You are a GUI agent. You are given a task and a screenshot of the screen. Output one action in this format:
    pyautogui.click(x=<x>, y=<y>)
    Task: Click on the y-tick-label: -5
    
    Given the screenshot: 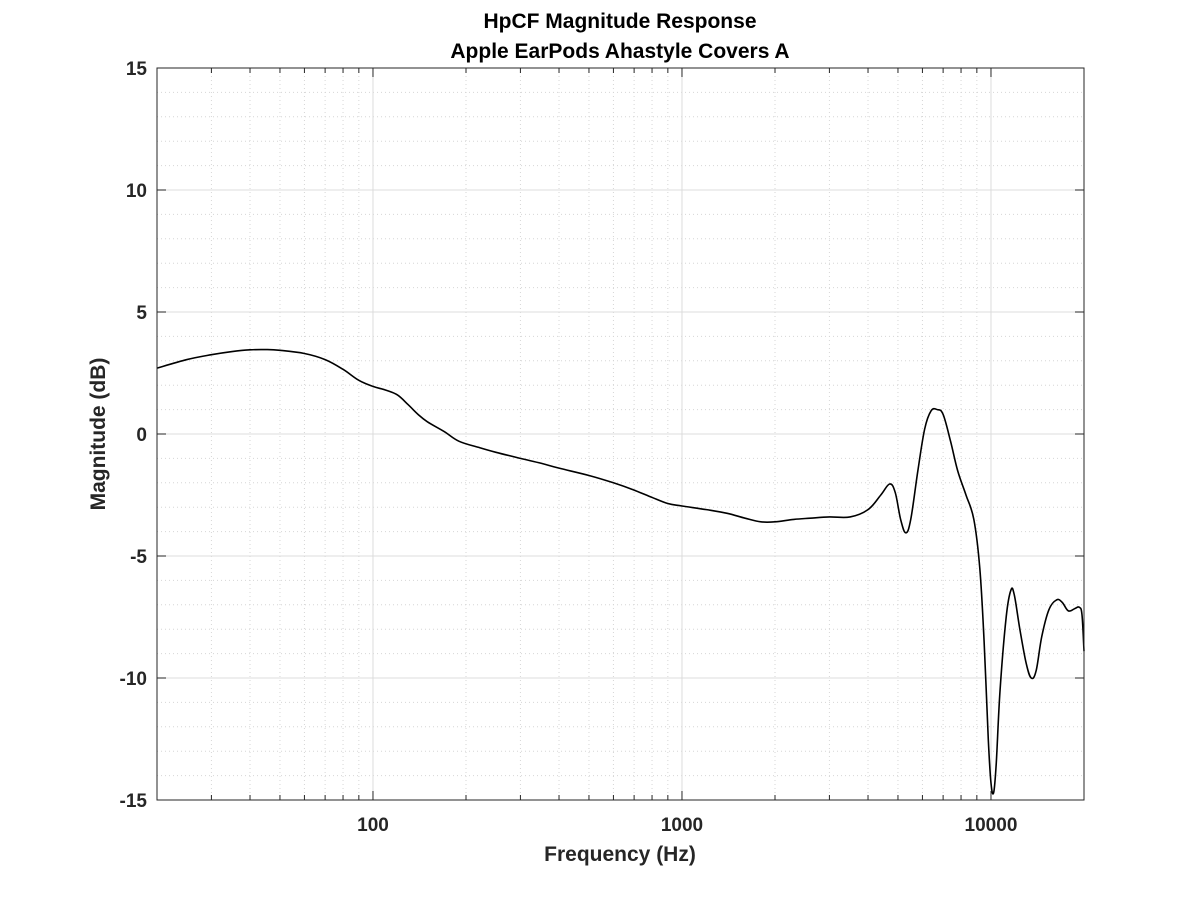 What is the action you would take?
    pyautogui.click(x=138, y=557)
    